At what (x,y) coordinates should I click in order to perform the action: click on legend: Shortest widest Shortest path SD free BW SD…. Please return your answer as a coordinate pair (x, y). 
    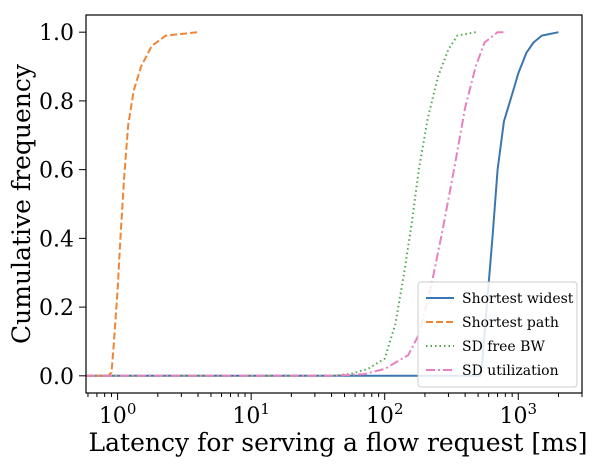
    Looking at the image, I should click on (497, 334).